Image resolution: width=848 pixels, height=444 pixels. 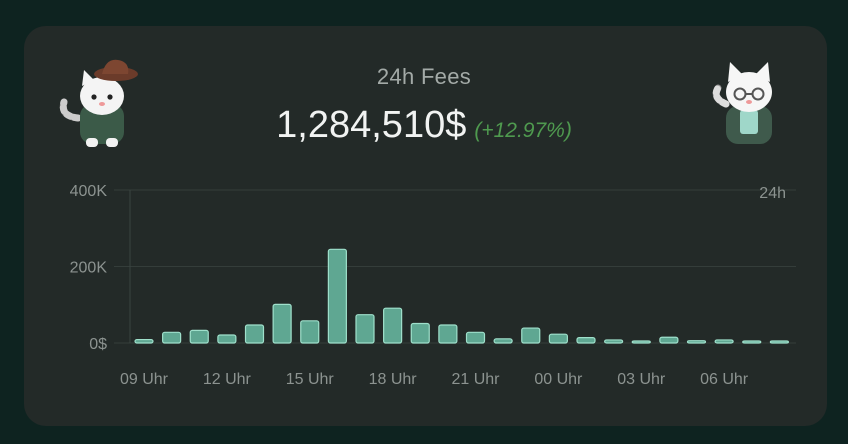 What do you see at coordinates (641, 379) in the screenshot?
I see `x-tick-label: 03 Uhr` at bounding box center [641, 379].